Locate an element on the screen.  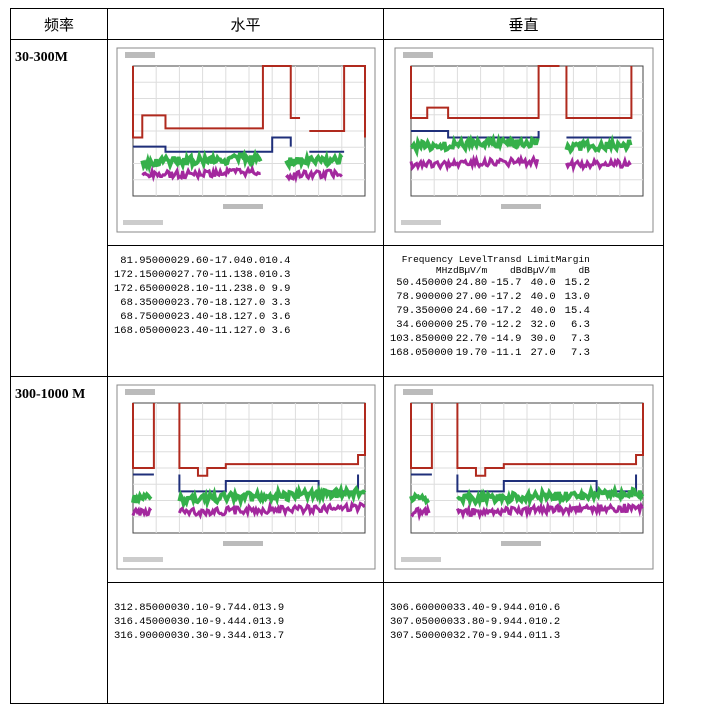
data-value: -11.1 is located at coordinates (224, 331).